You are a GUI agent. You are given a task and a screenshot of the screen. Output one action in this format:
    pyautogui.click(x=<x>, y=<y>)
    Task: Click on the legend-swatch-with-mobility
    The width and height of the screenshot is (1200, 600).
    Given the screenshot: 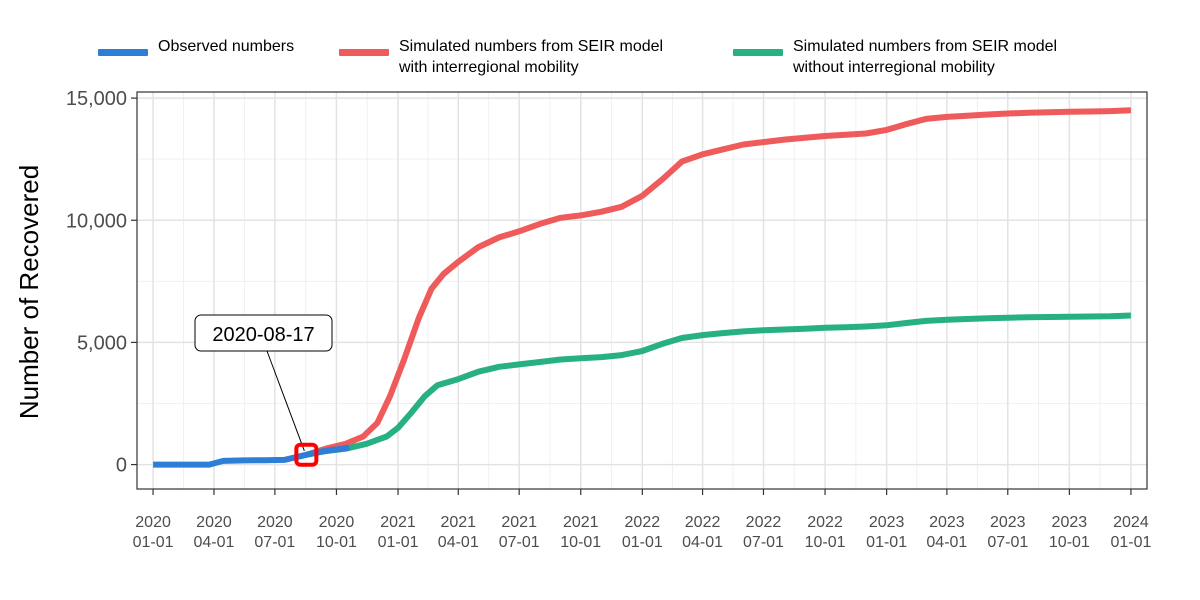 What is the action you would take?
    pyautogui.click(x=364, y=52)
    